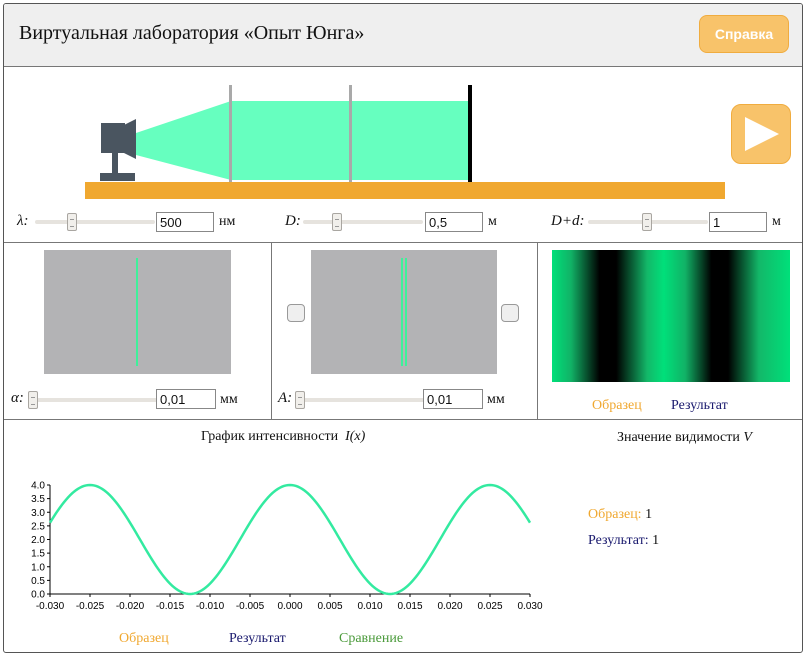 Image resolution: width=808 pixels, height=658 pixels. I want to click on double-slit-right, so click(406, 312).